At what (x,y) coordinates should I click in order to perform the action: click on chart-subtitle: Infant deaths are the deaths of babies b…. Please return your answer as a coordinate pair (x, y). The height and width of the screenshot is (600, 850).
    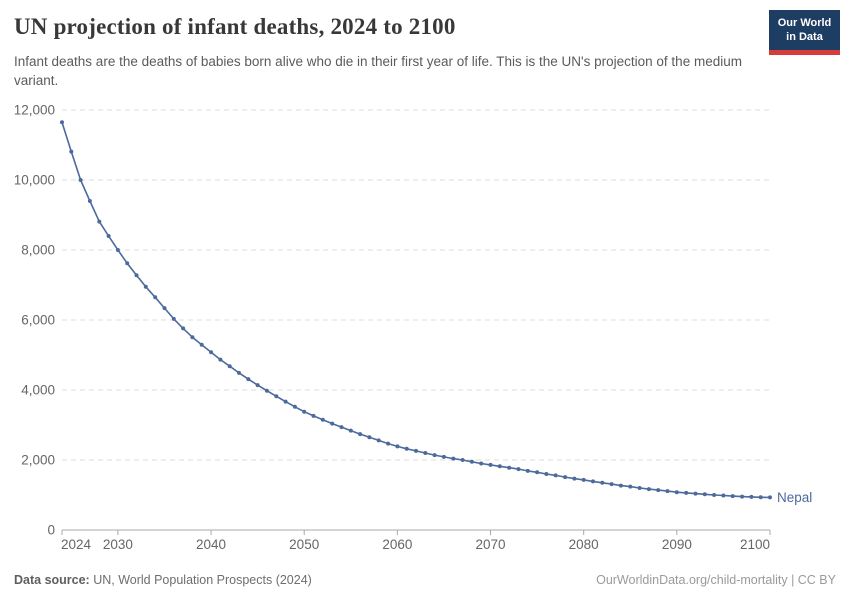
    Looking at the image, I should click on (378, 71).